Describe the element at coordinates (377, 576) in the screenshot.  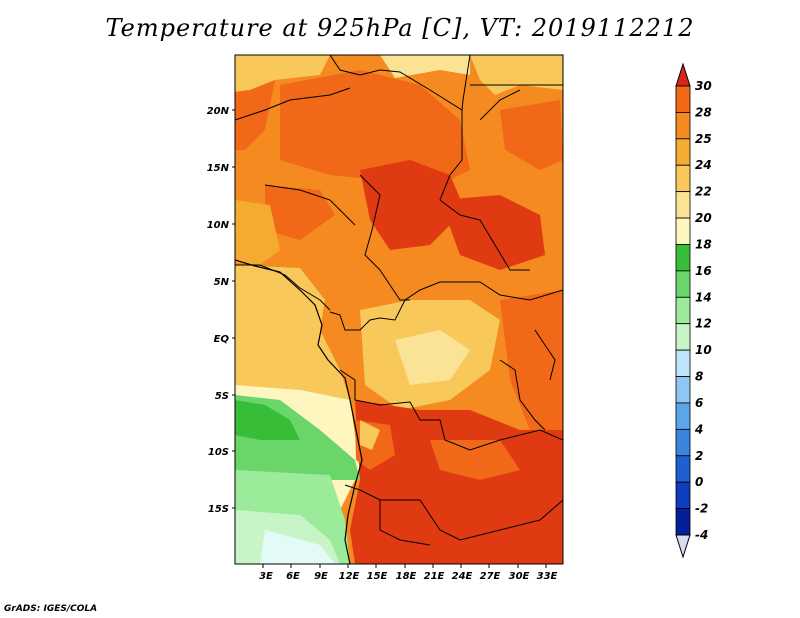
I see `lon-label: 15E` at that location.